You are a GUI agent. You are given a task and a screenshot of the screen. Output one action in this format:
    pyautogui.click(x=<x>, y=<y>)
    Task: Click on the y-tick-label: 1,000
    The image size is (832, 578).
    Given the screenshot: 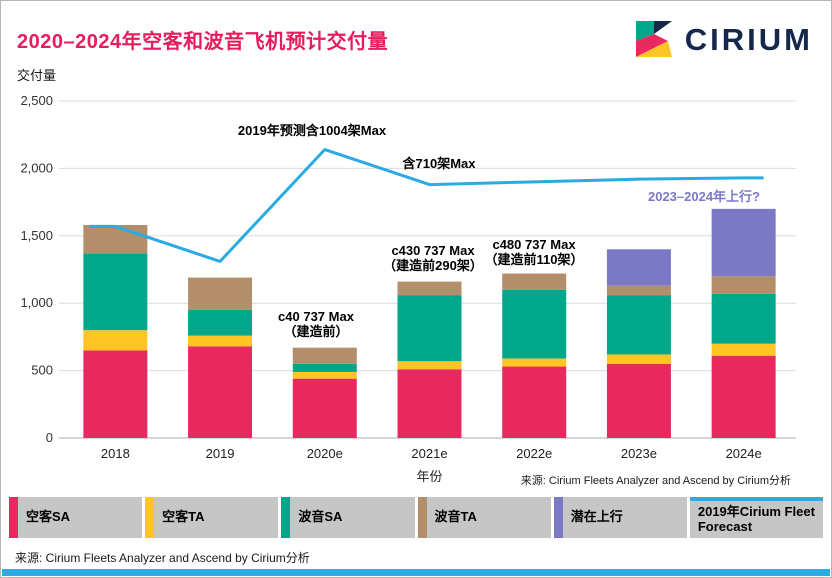 What is the action you would take?
    pyautogui.click(x=36, y=302)
    